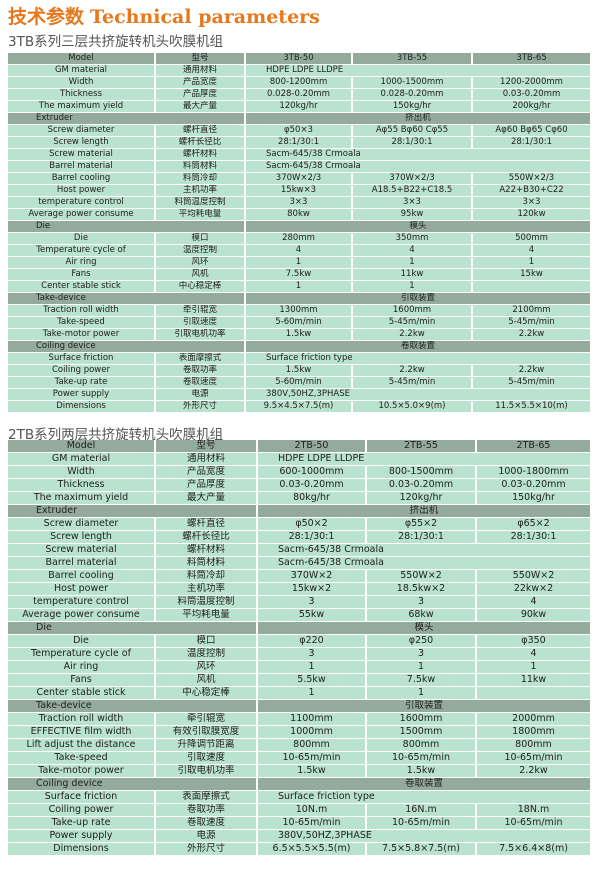 The image size is (600, 871). What do you see at coordinates (311, 732) in the screenshot?
I see `param-value: 1000mm` at bounding box center [311, 732].